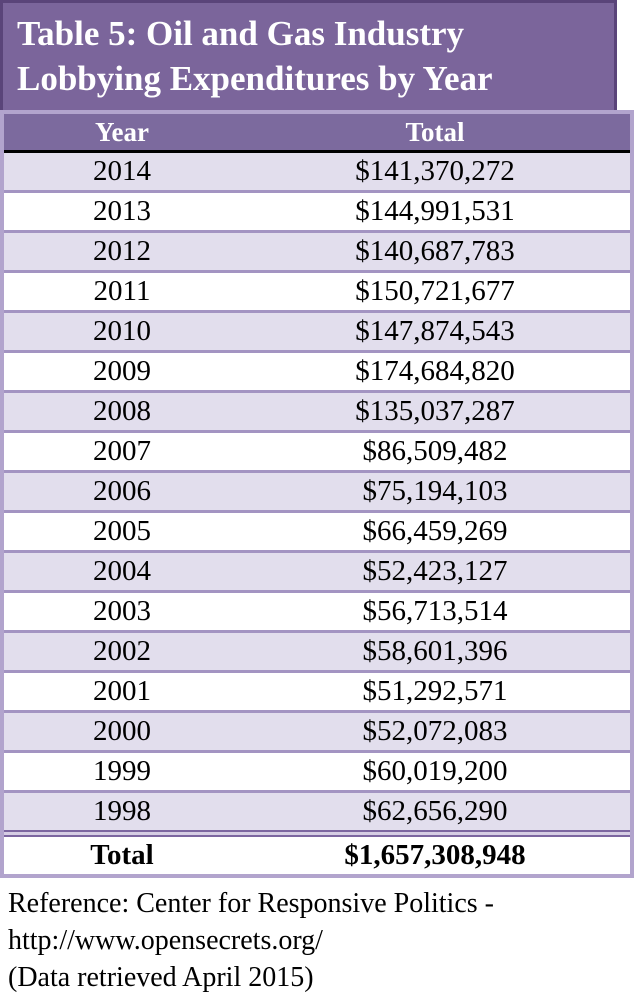 The width and height of the screenshot is (638, 1001). What do you see at coordinates (122, 251) in the screenshot?
I see `year-cell: 2012` at bounding box center [122, 251].